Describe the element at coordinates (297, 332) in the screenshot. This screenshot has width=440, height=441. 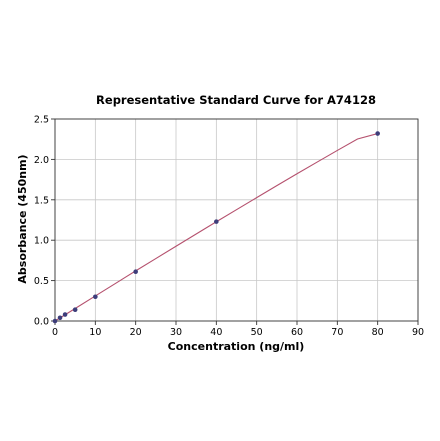
I see `x-tick-label: 60` at that location.